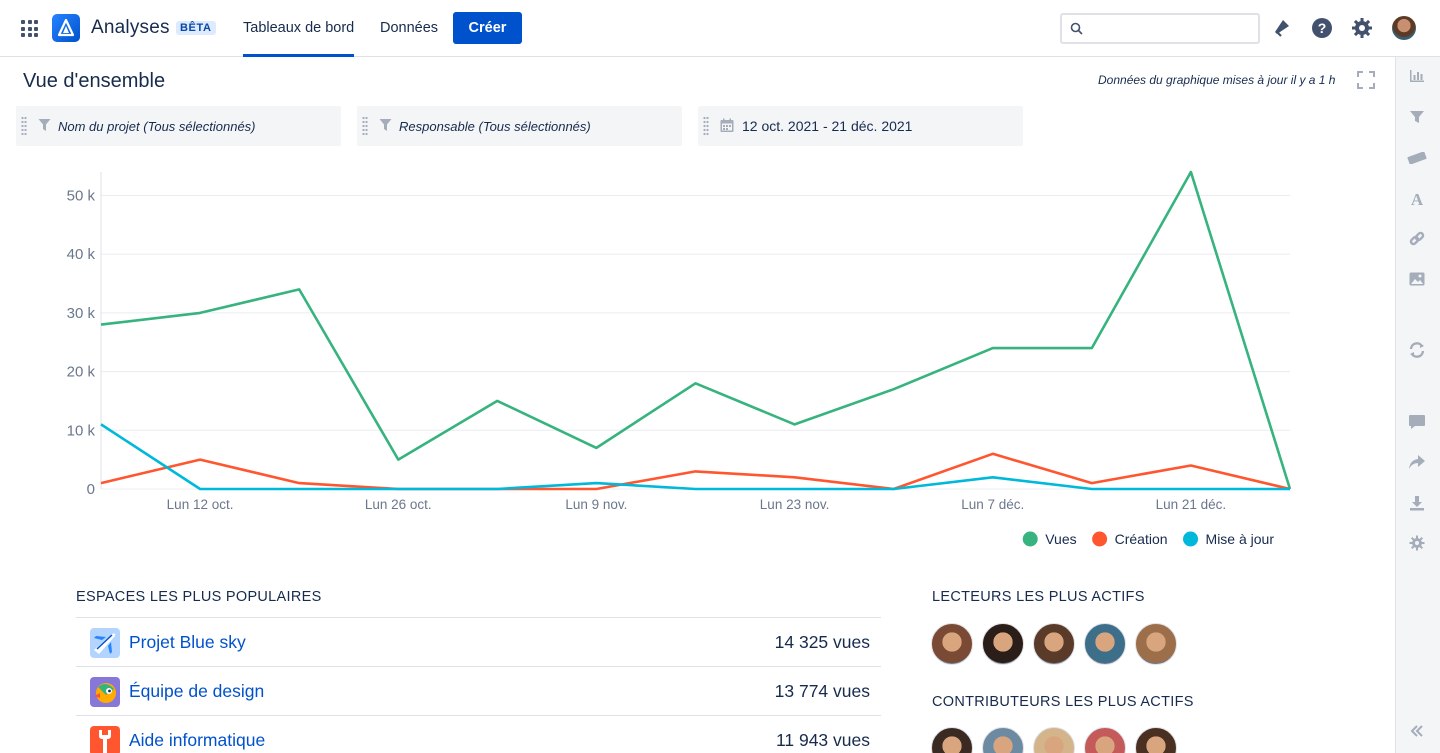 This screenshot has width=1440, height=753. What do you see at coordinates (1240, 539) in the screenshot?
I see `legend-label: Mise à jour` at bounding box center [1240, 539].